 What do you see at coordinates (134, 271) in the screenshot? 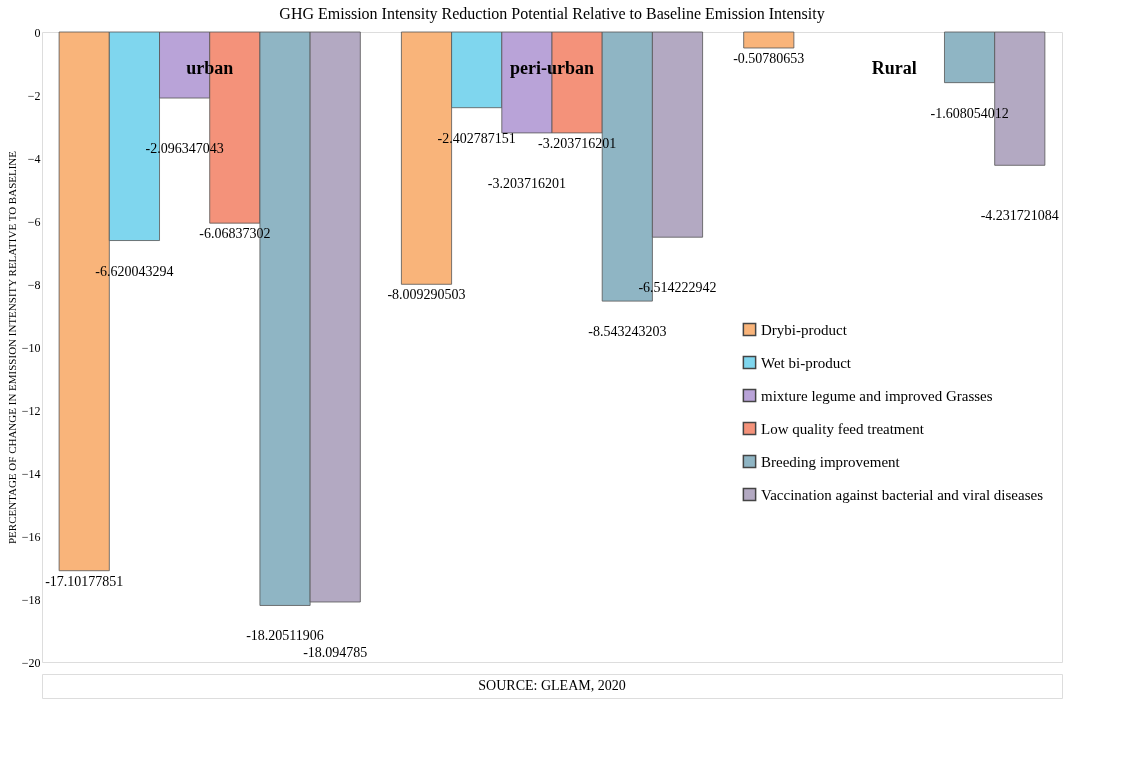
I see `data-label: -6.620043294` at bounding box center [134, 271].